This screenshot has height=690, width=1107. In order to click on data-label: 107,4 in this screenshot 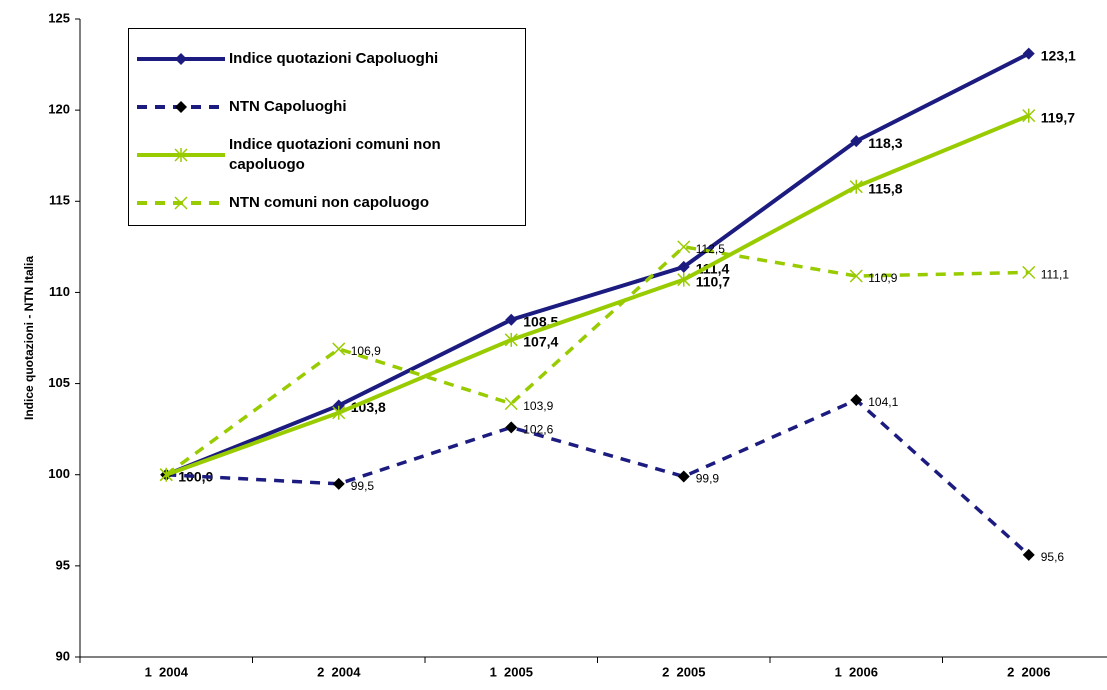, I will do `click(540, 342)`.